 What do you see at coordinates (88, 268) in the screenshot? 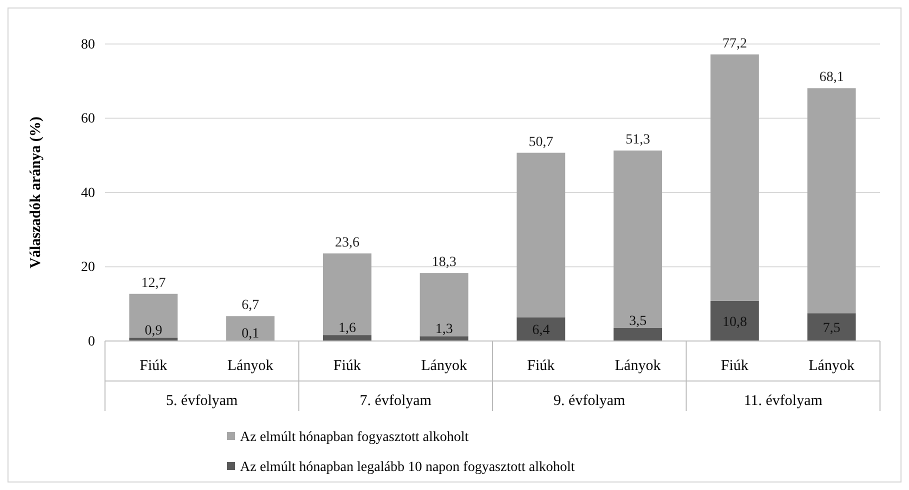
I see `y-tick-label: 20` at bounding box center [88, 268].